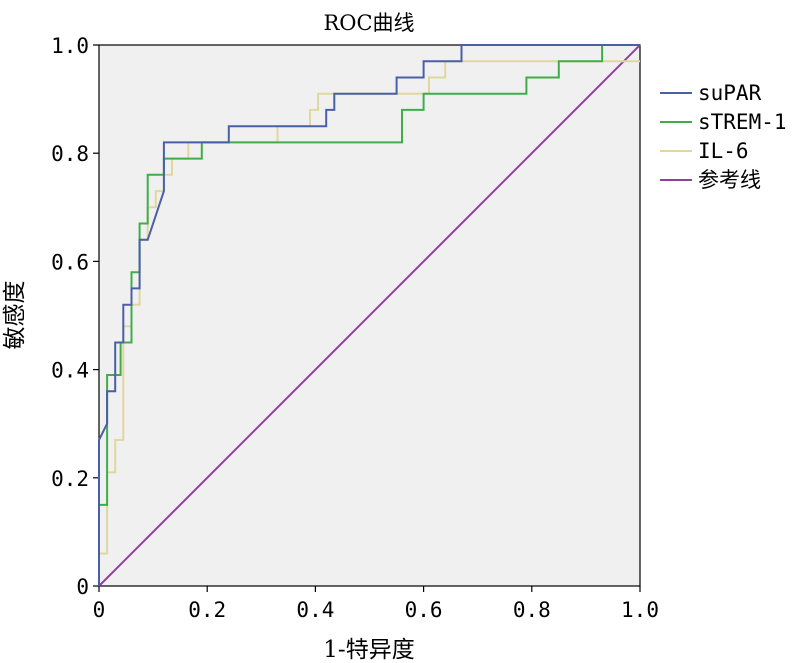 The width and height of the screenshot is (800, 663). I want to click on legend-label: 参考线, so click(729, 180).